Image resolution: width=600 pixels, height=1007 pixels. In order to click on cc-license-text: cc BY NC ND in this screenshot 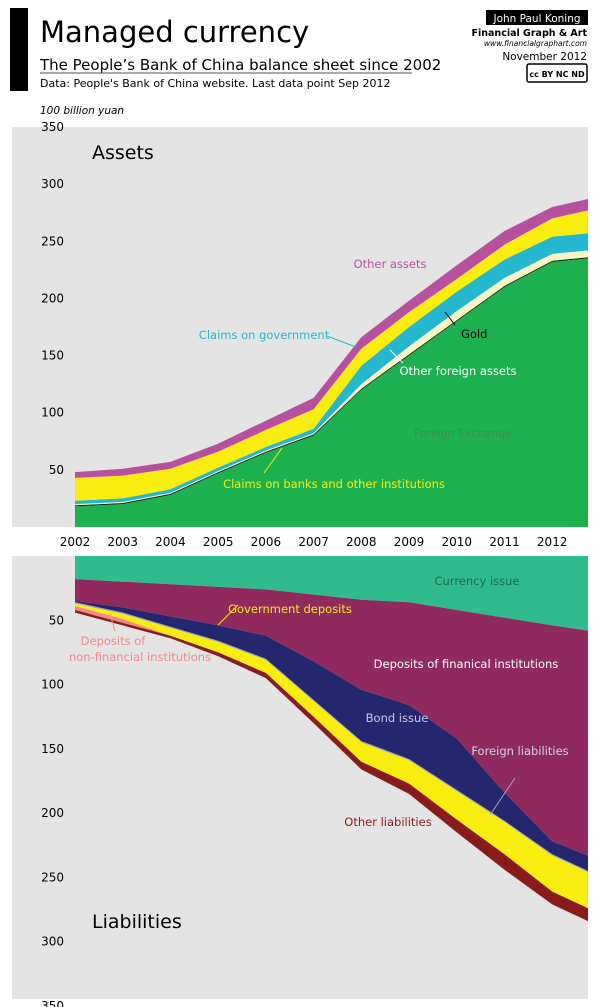, I will do `click(557, 74)`.